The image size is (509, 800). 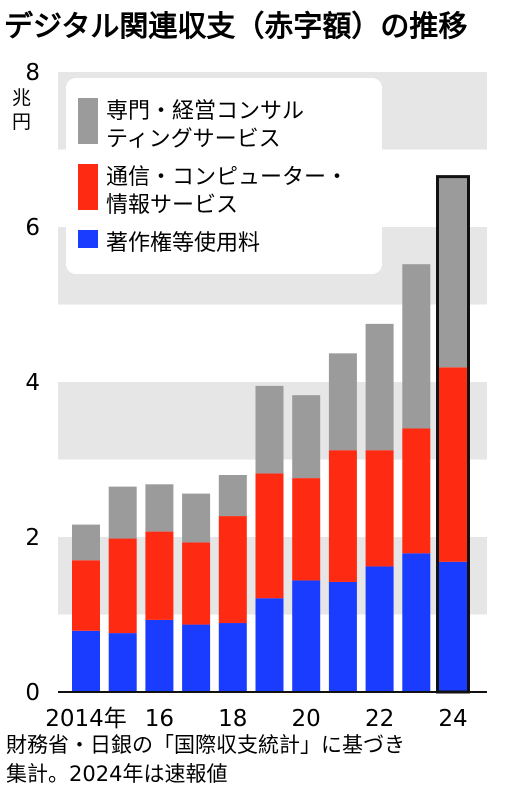 I want to click on x-axis-ticks: 2014年 16 18 20 22 24, so click(x=256, y=719).